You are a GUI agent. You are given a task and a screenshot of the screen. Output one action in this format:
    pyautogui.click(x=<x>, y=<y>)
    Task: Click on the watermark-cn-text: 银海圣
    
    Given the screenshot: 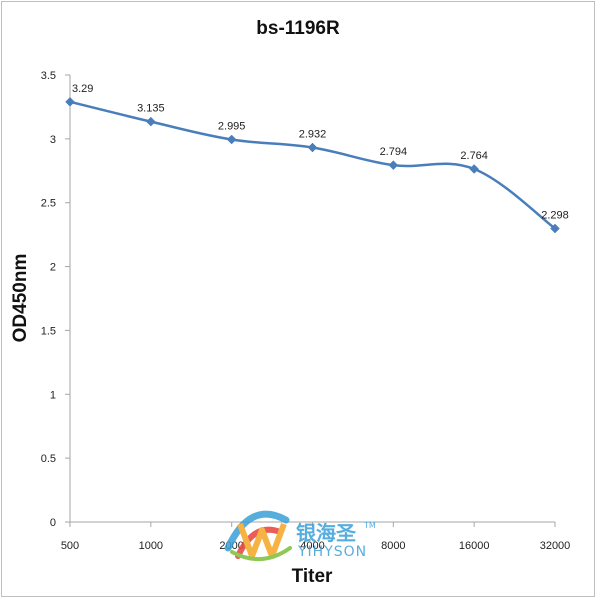 What is the action you would take?
    pyautogui.click(x=326, y=533)
    